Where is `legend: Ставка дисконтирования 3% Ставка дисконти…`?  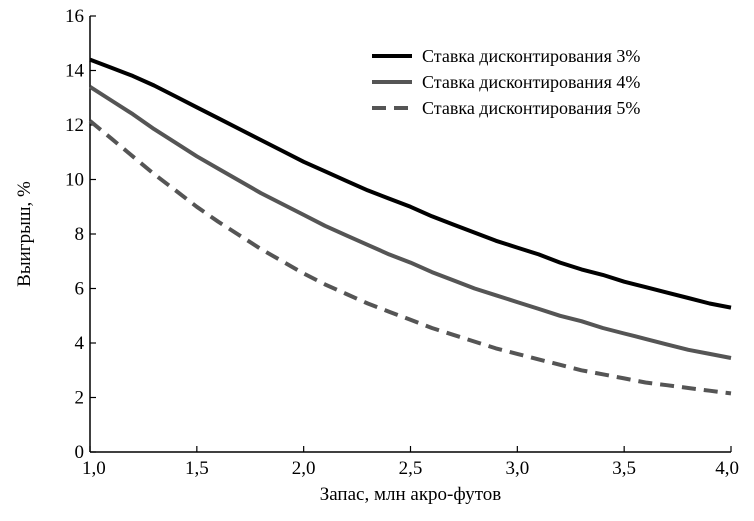
legend: Ставка дисконтирования 3% Ставка дисконти… is located at coordinates (506, 82).